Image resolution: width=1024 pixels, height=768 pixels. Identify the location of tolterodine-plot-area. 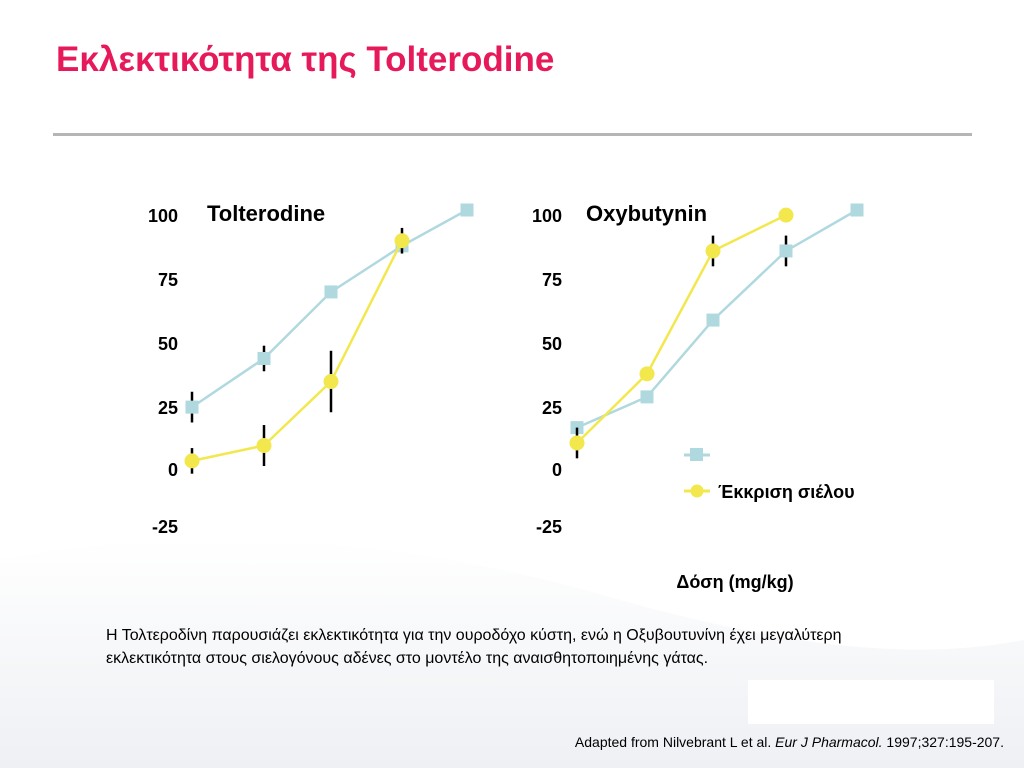
(329, 338).